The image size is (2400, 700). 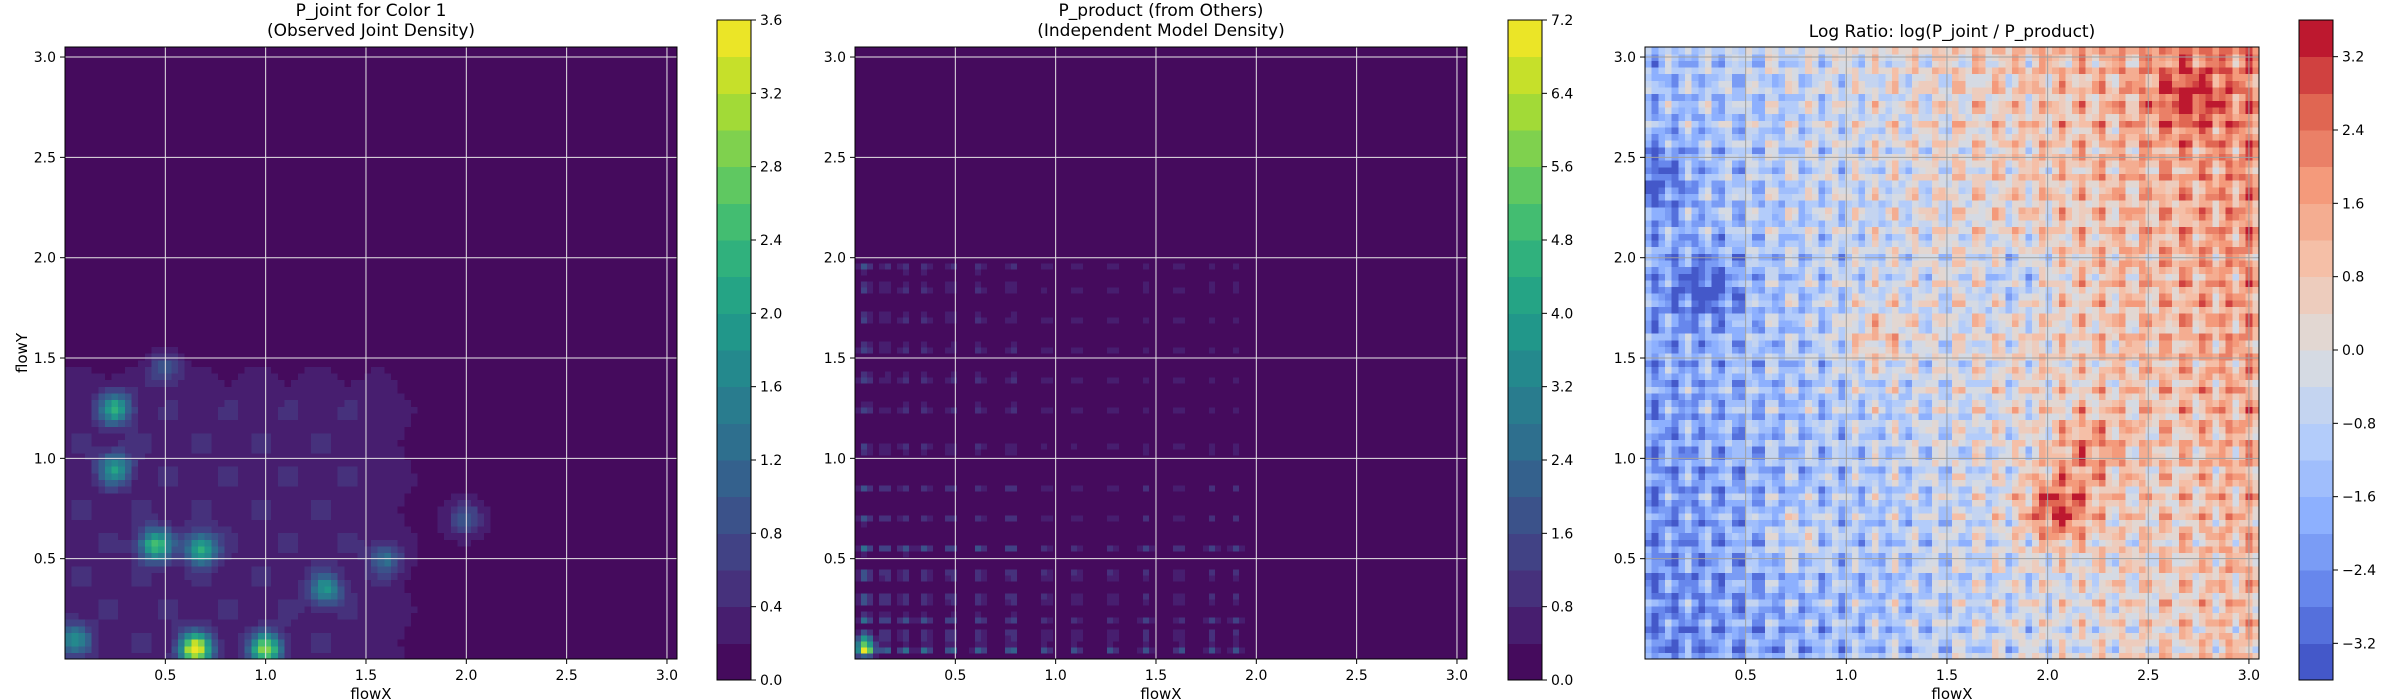 I want to click on chart-subtitle: (Observed Joint Density), so click(x=371, y=31).